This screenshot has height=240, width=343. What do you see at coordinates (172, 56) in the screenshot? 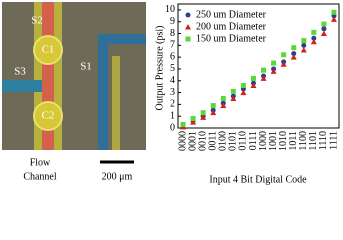
I see `y-tick-label: 6` at bounding box center [172, 56].